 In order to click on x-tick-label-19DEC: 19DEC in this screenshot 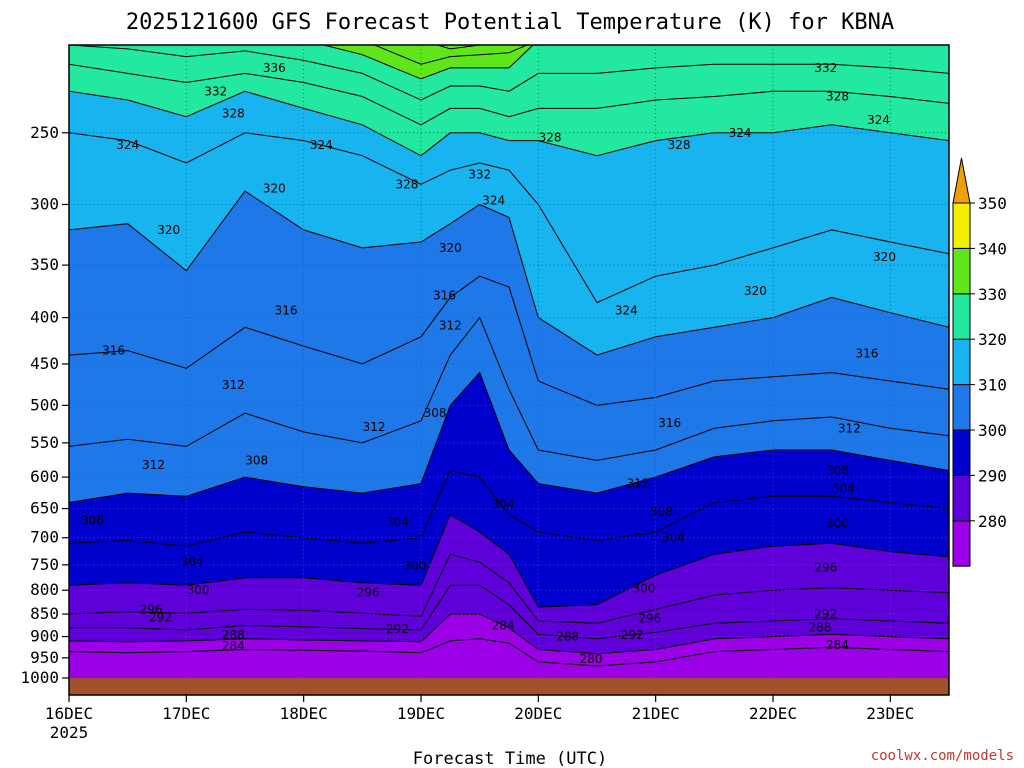, I will do `click(421, 713)`.